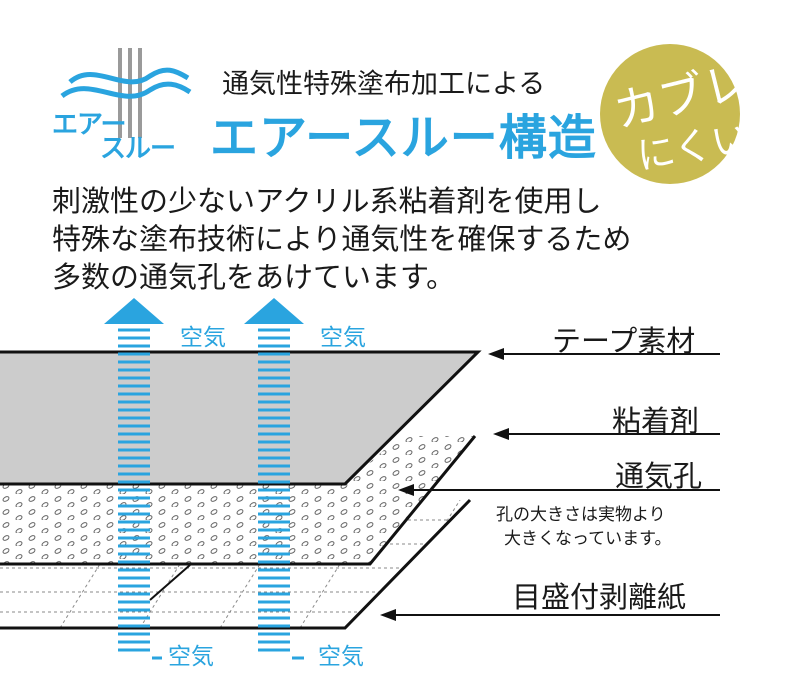 The width and height of the screenshot is (800, 693). Describe the element at coordinates (191, 657) in the screenshot. I see `air-label-bottom-left: 空気` at that location.